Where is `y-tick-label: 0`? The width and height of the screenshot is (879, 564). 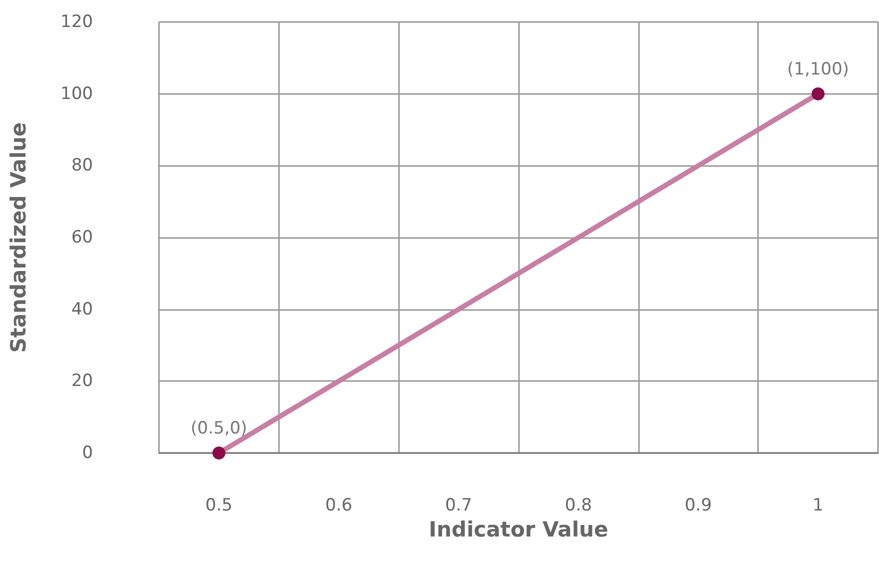 y-tick-label: 0 is located at coordinates (87, 453).